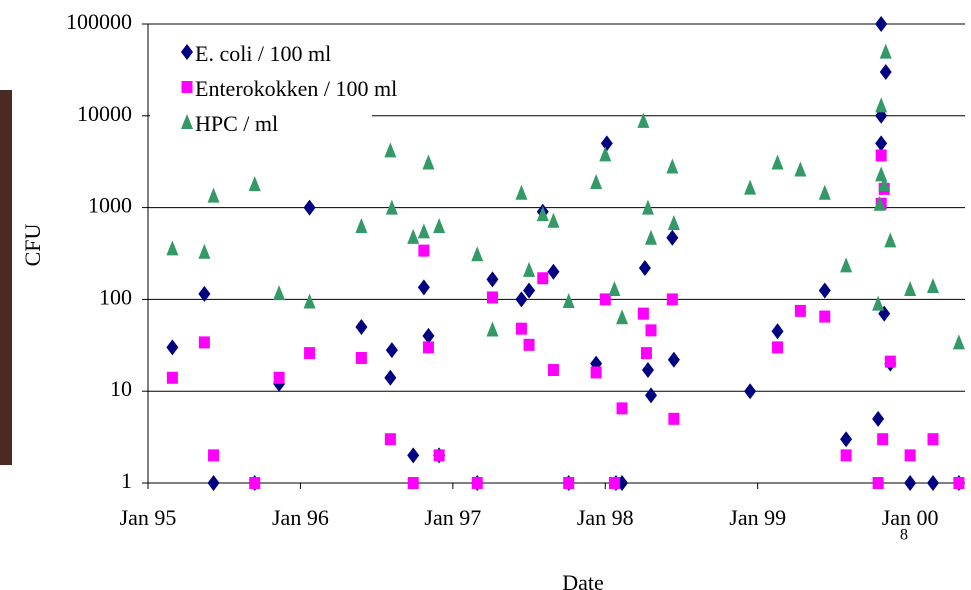 The height and width of the screenshot is (590, 971). Describe the element at coordinates (104, 113) in the screenshot. I see `y-tick-label: 10000` at that location.